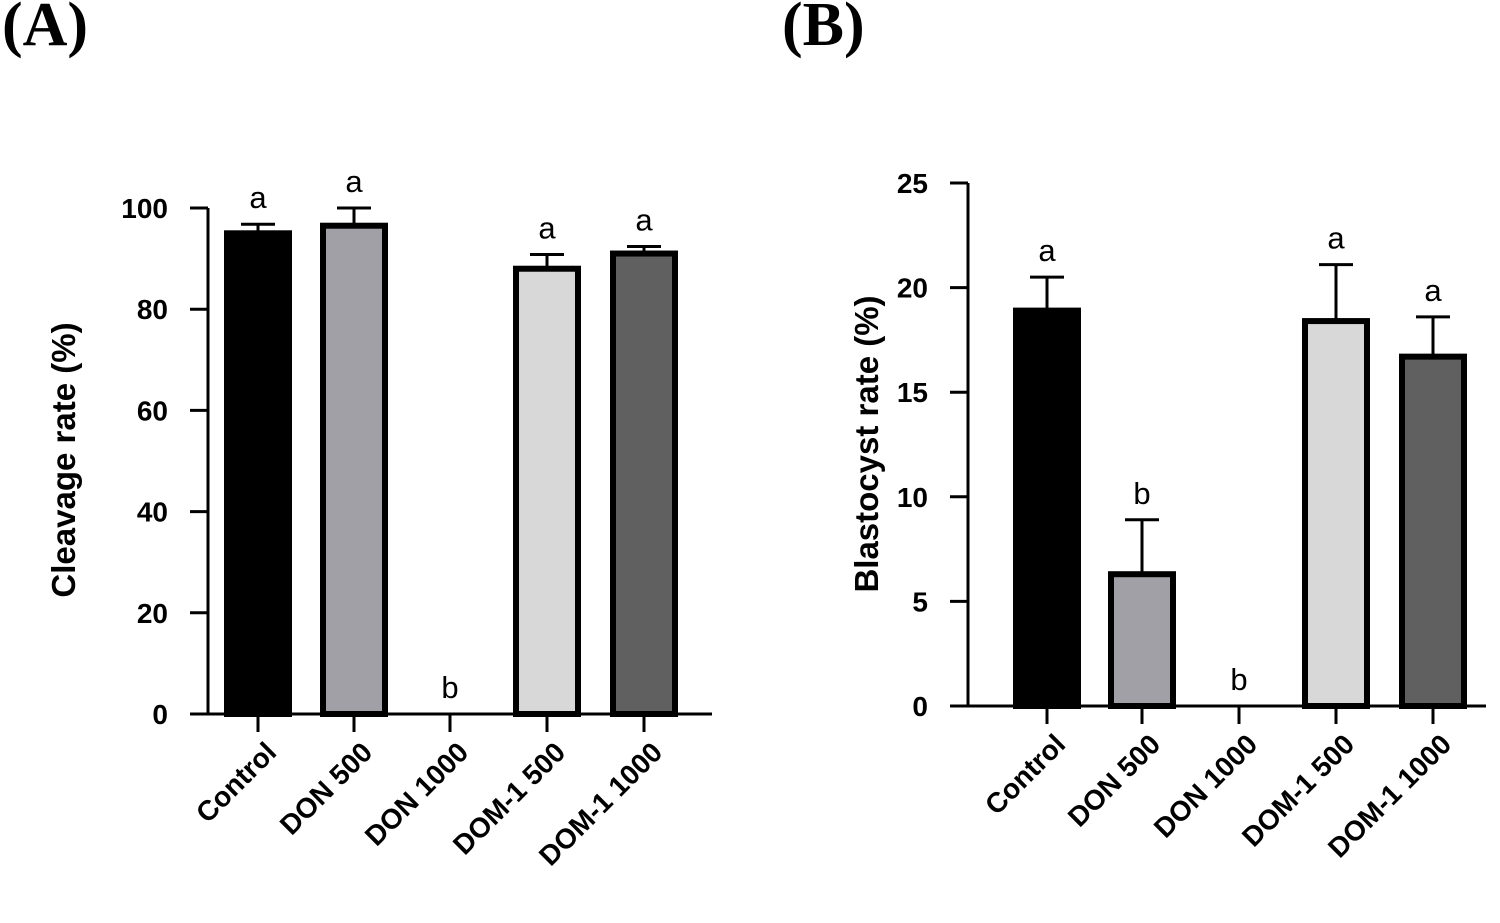  What do you see at coordinates (45, 29) in the screenshot?
I see `panel-a-label: (A)` at bounding box center [45, 29].